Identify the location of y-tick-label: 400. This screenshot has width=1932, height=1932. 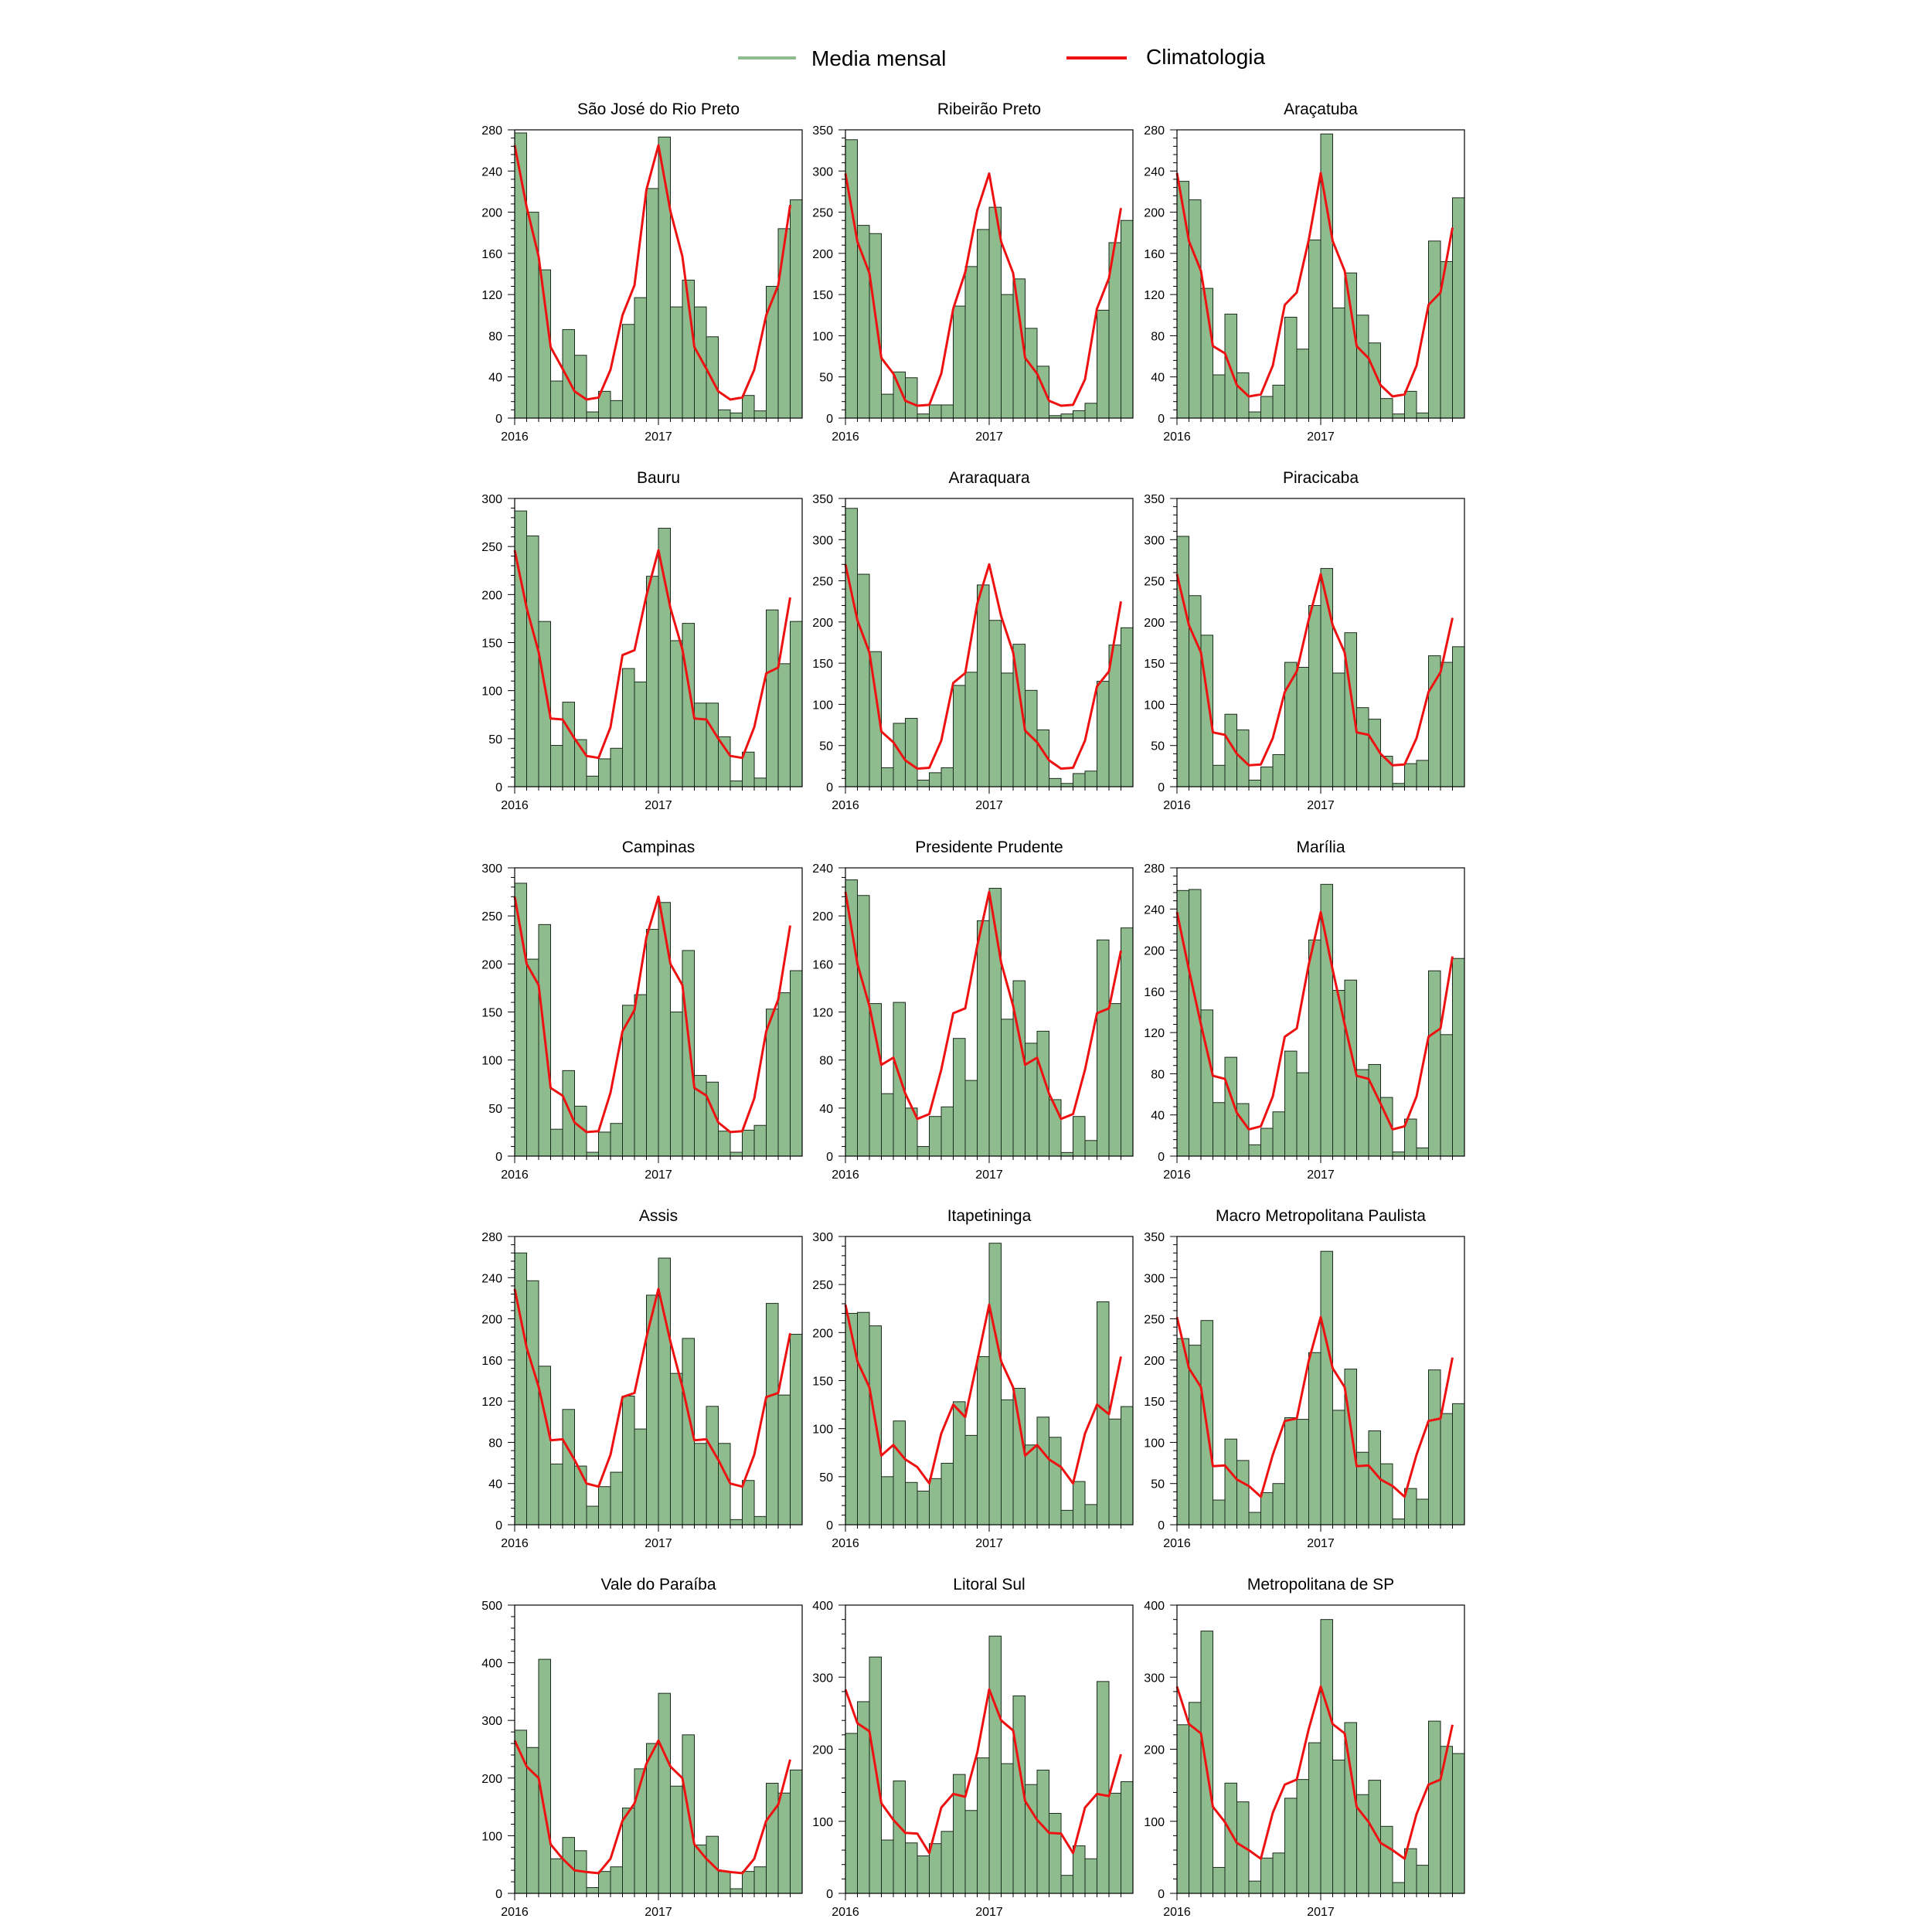
(822, 1607).